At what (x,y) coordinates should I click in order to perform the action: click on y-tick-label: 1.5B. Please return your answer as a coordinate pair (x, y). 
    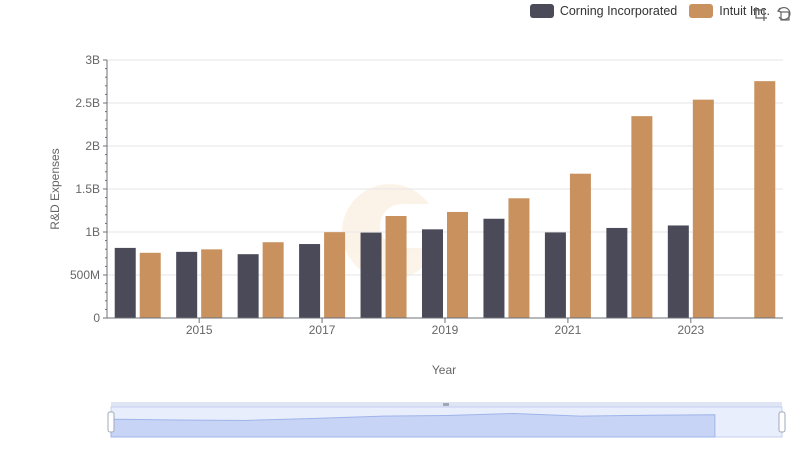
    Looking at the image, I should click on (87, 189).